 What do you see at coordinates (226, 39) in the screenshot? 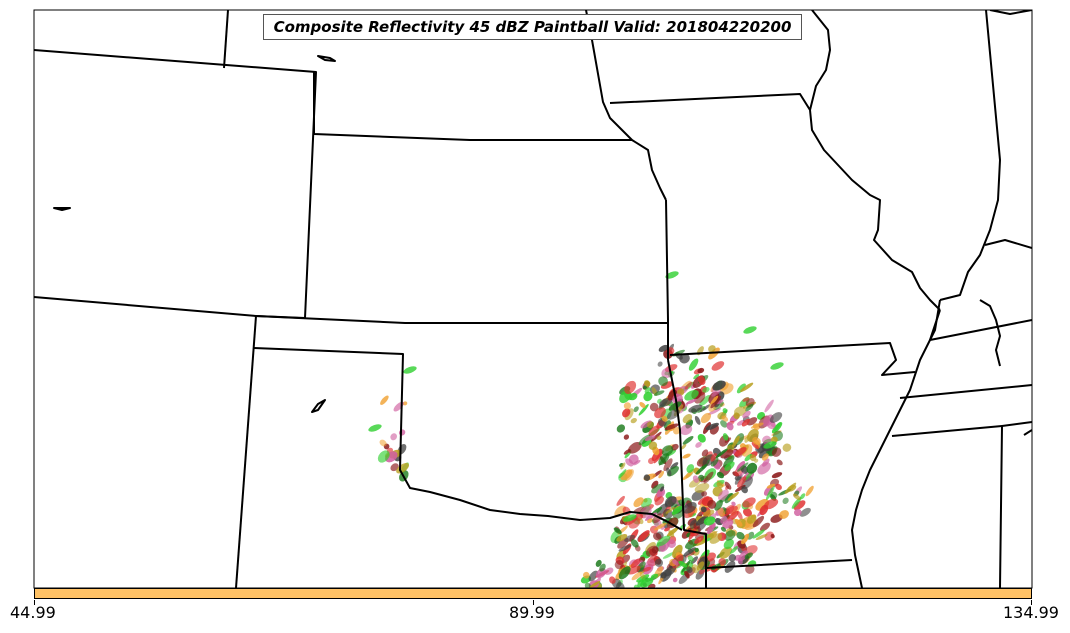
I see `border-montana-wyoming` at bounding box center [226, 39].